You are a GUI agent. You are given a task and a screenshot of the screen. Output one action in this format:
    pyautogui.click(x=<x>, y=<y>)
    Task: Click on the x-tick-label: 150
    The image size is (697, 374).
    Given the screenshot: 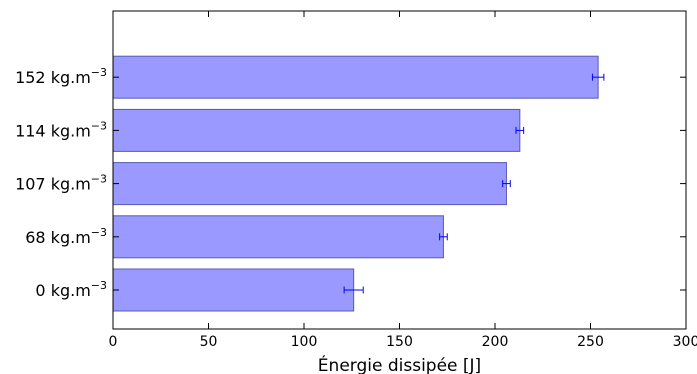 What is the action you would take?
    pyautogui.click(x=399, y=342)
    